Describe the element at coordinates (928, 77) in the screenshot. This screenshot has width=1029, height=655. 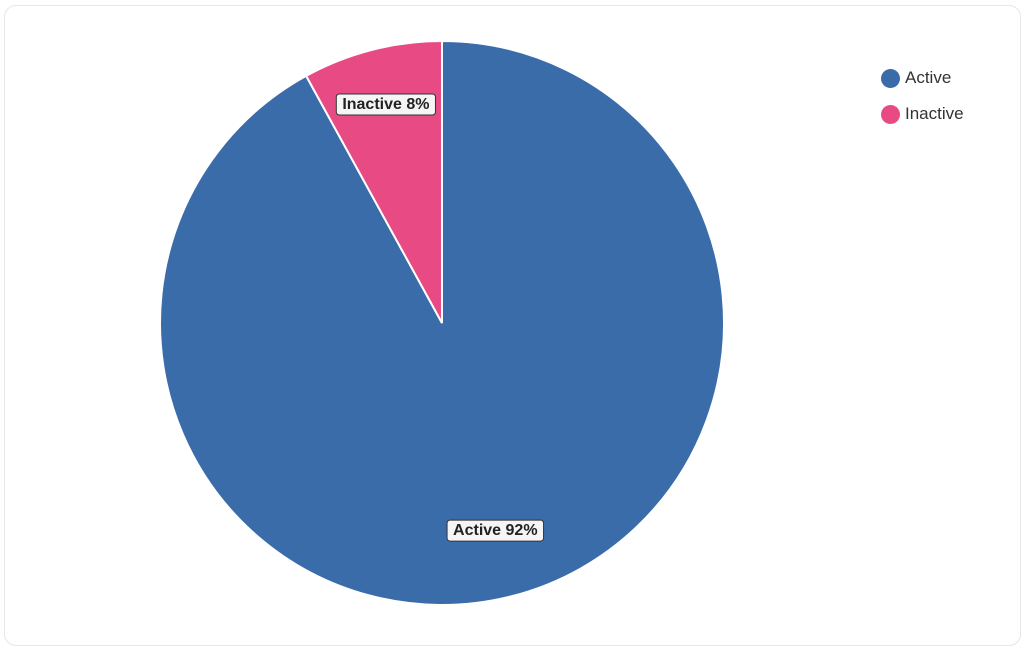
I see `legend-label-active: Active` at that location.